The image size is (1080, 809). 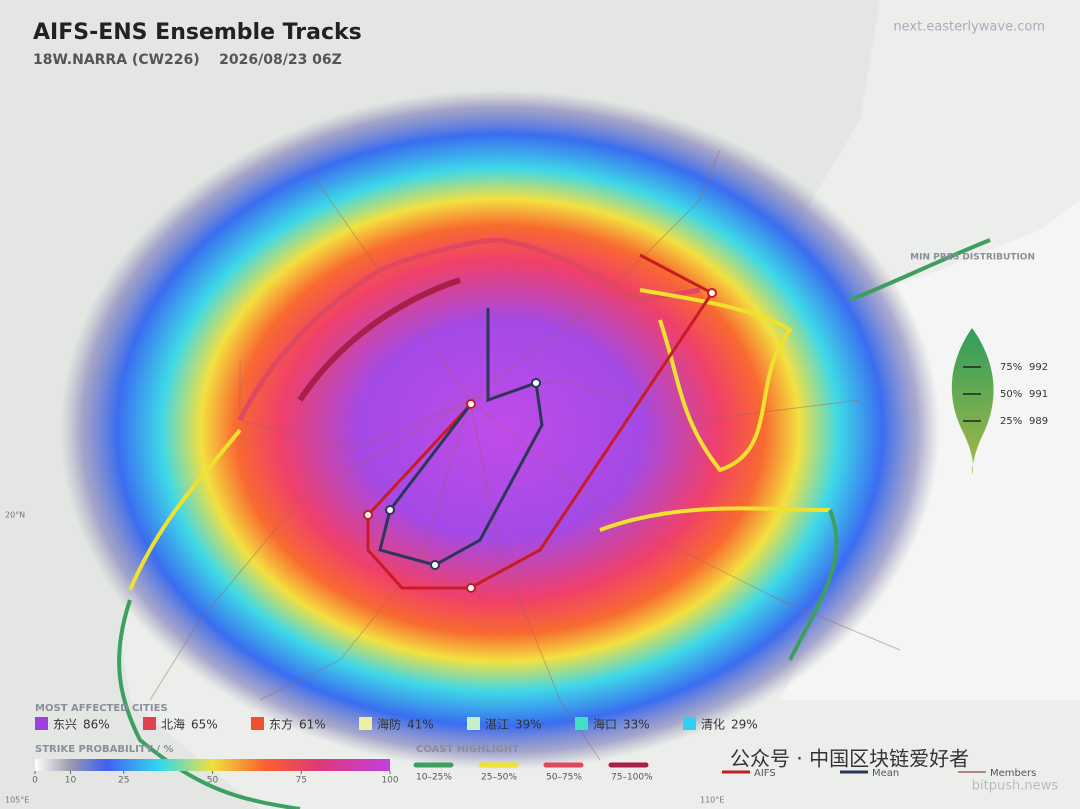 I want to click on colorbar-tick-label: 100, so click(x=389, y=781).